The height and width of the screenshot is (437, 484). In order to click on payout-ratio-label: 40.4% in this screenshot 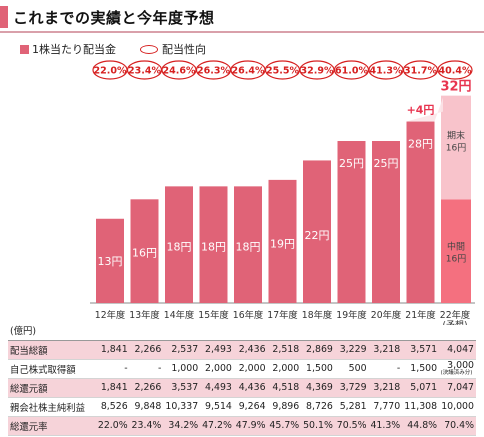, I will do `click(455, 71)`.